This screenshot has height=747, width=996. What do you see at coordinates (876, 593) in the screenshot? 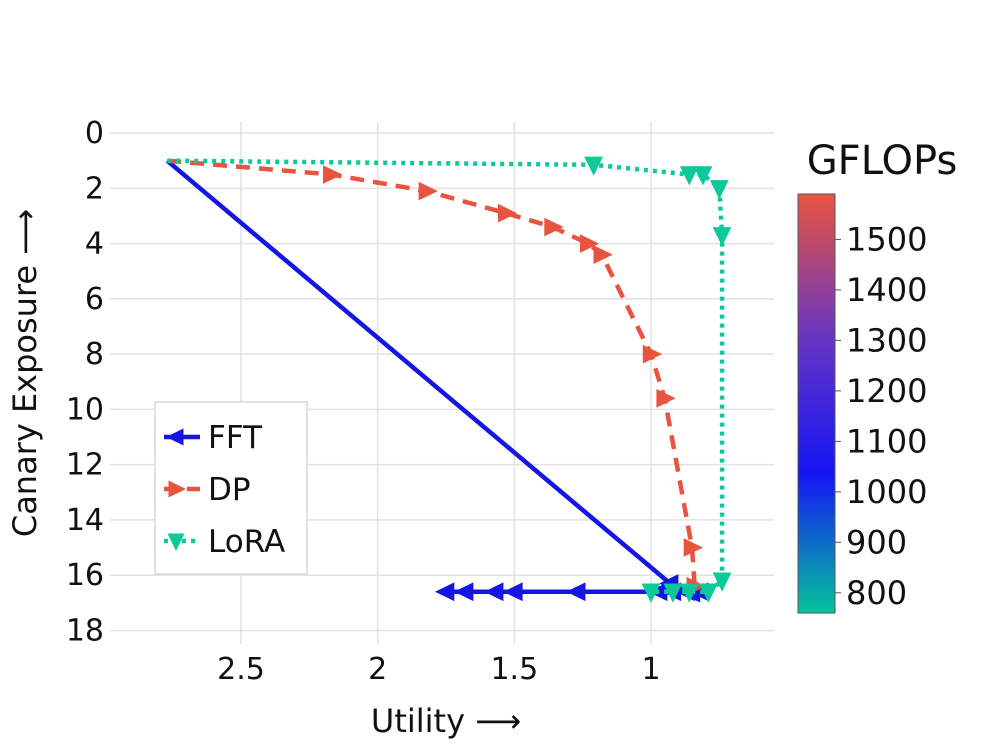
I see `colorbar-tick-label: 800` at bounding box center [876, 593].